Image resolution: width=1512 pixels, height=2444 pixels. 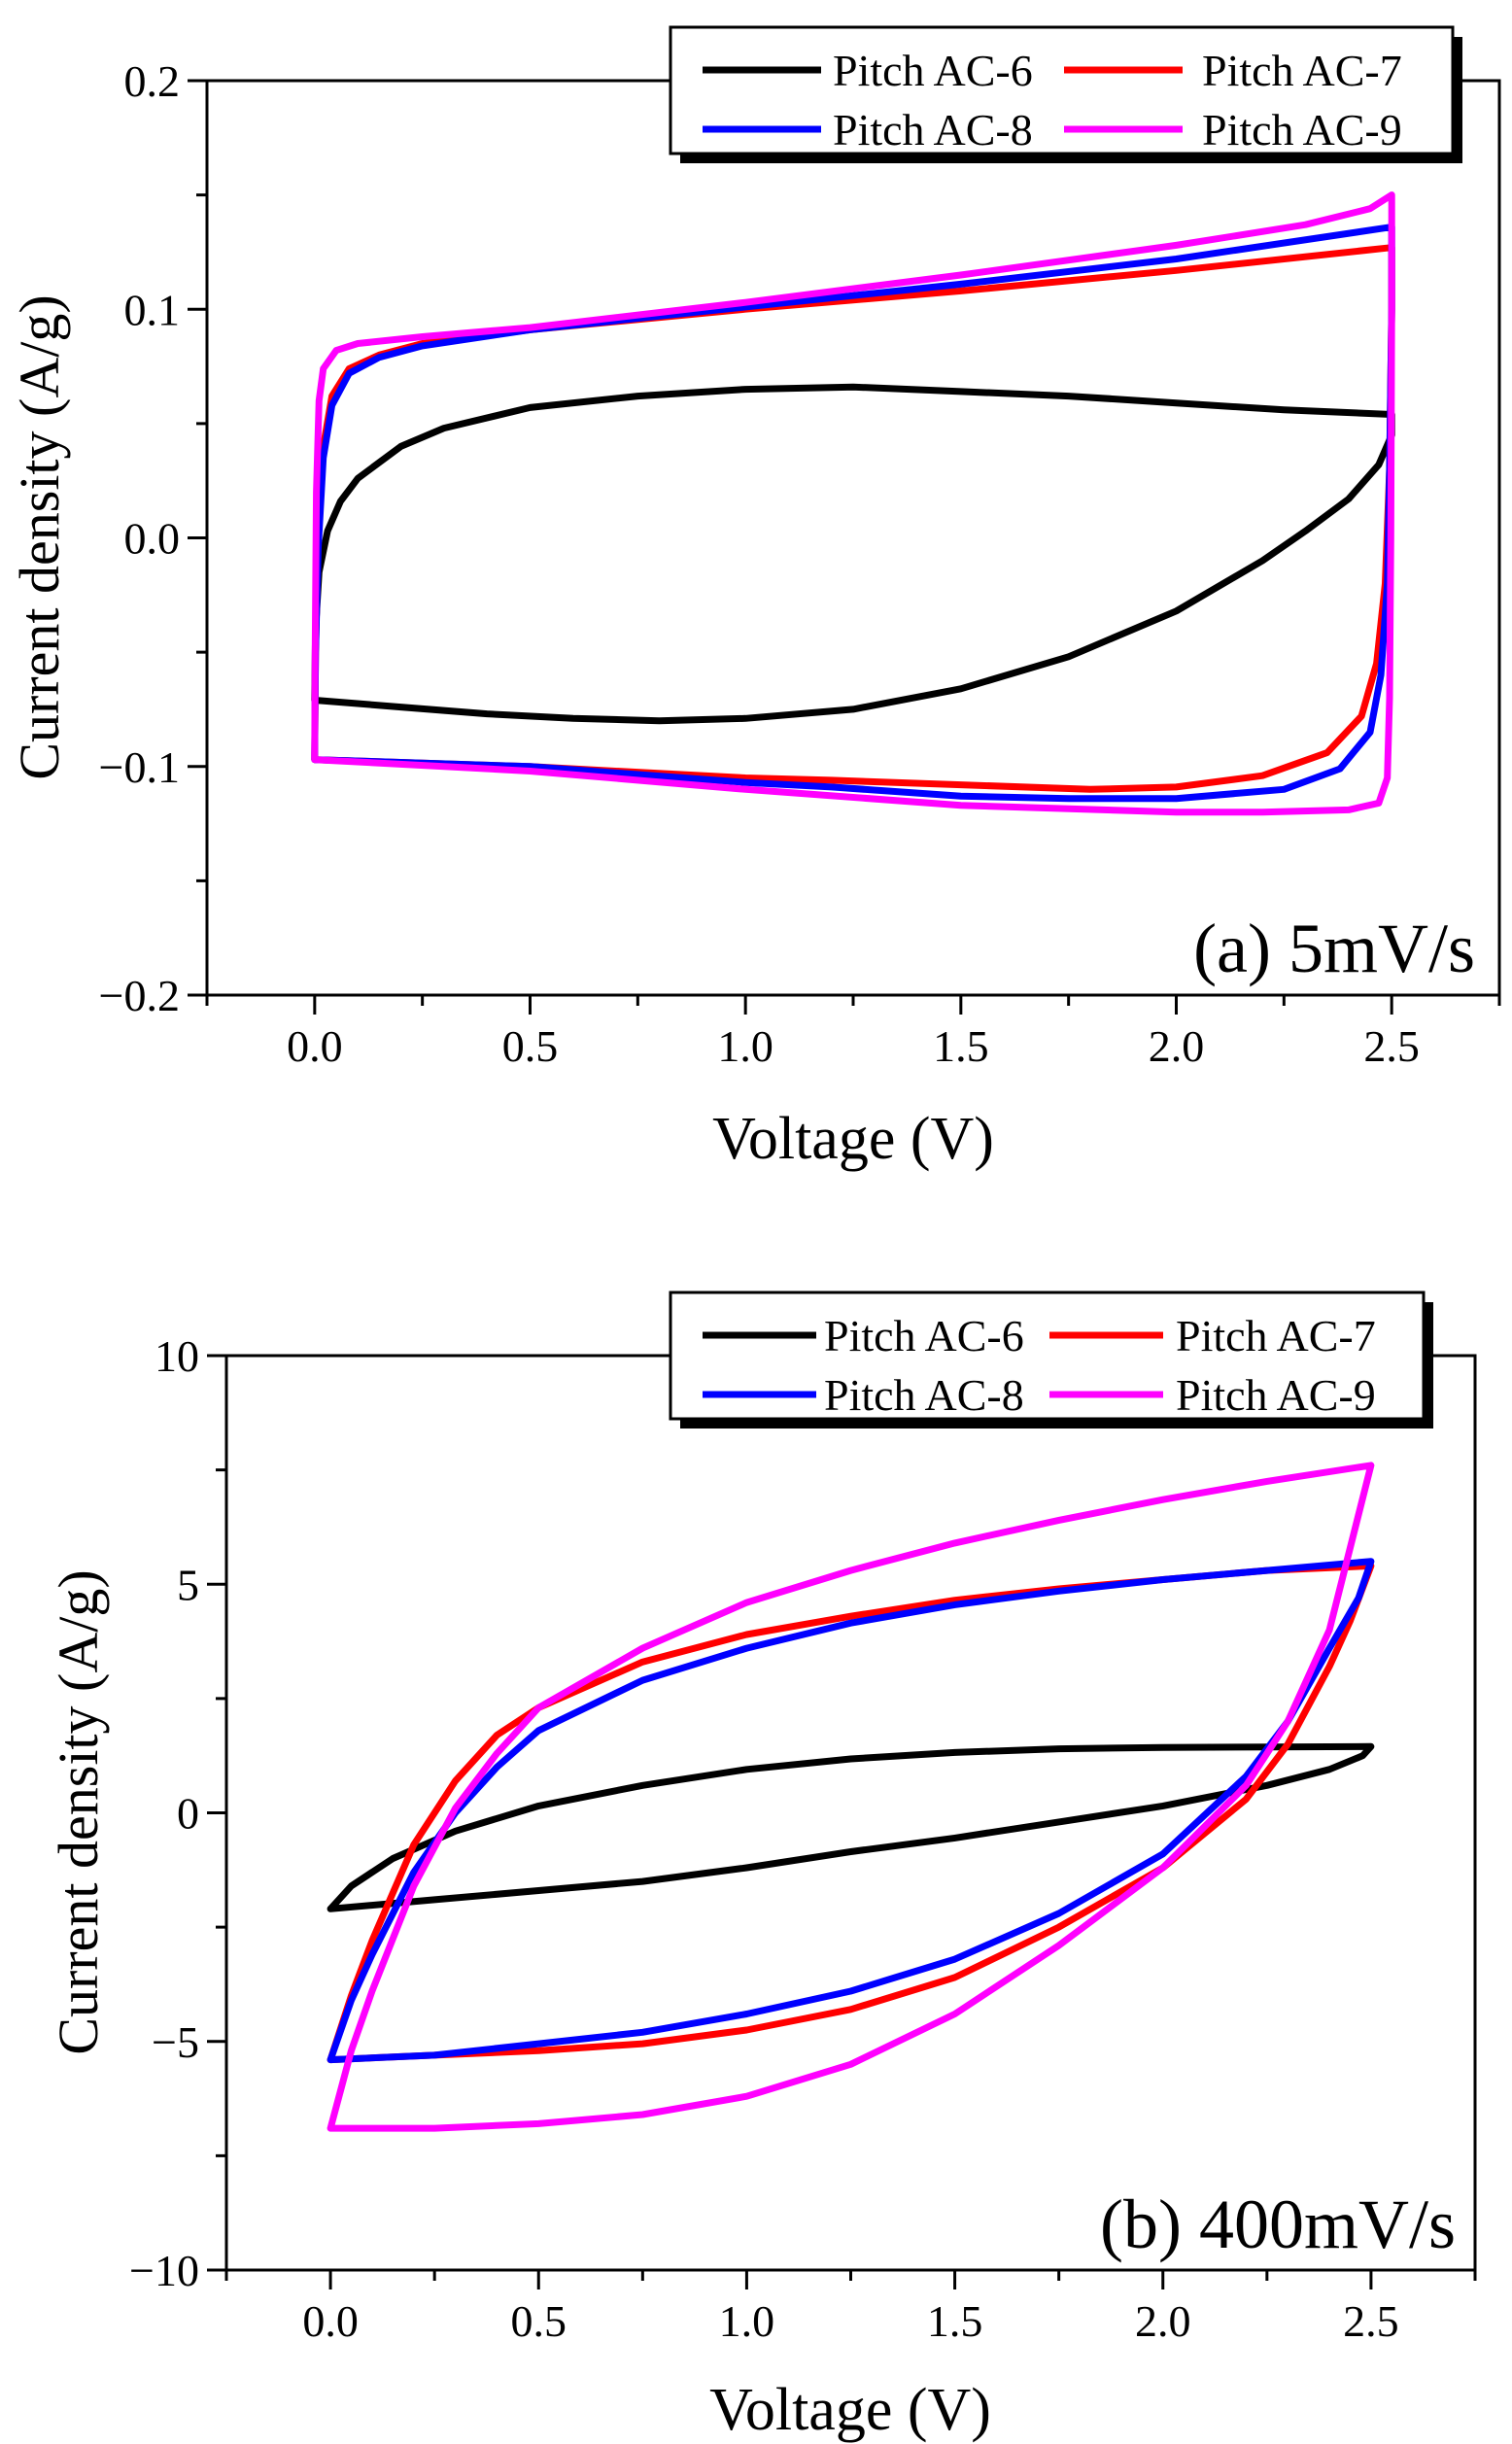 I want to click on y-tick-label: 10, so click(x=177, y=1356).